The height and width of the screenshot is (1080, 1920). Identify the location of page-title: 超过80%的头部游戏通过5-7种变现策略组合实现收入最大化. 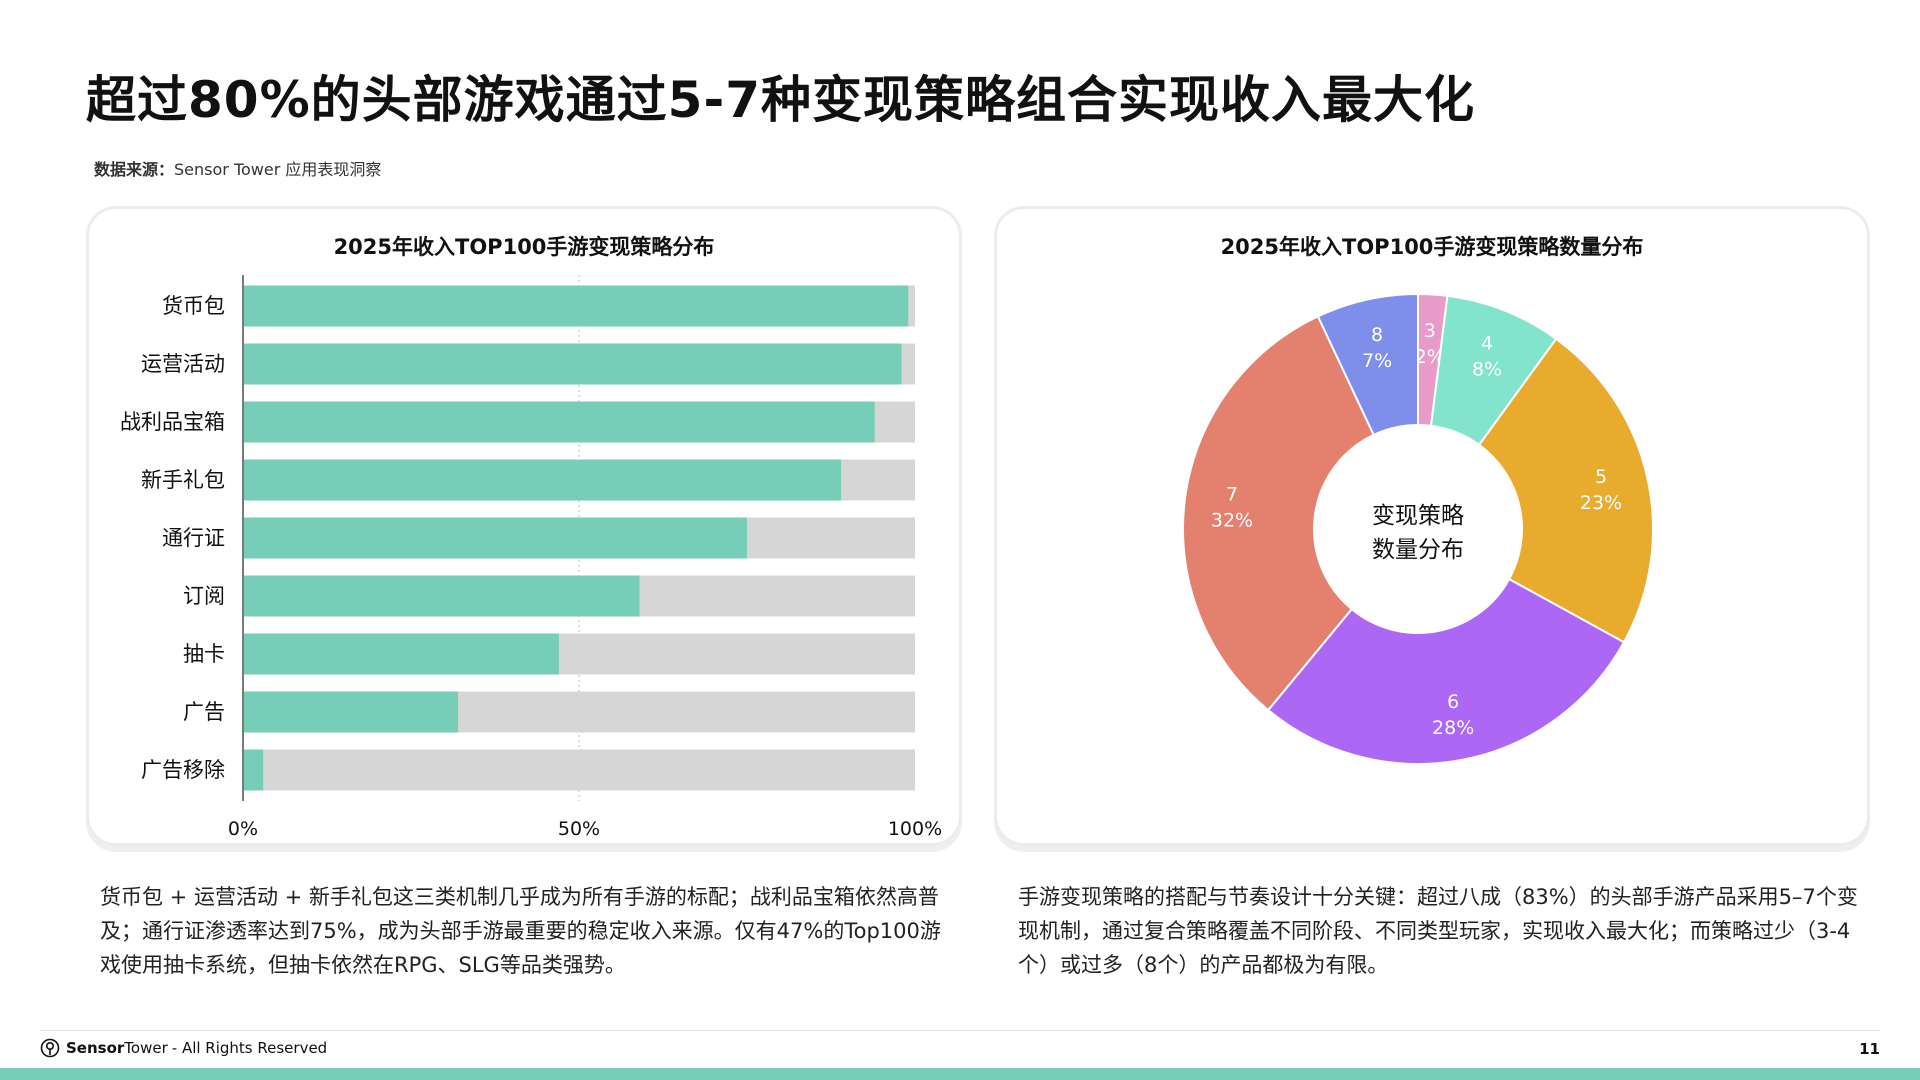
(781, 100).